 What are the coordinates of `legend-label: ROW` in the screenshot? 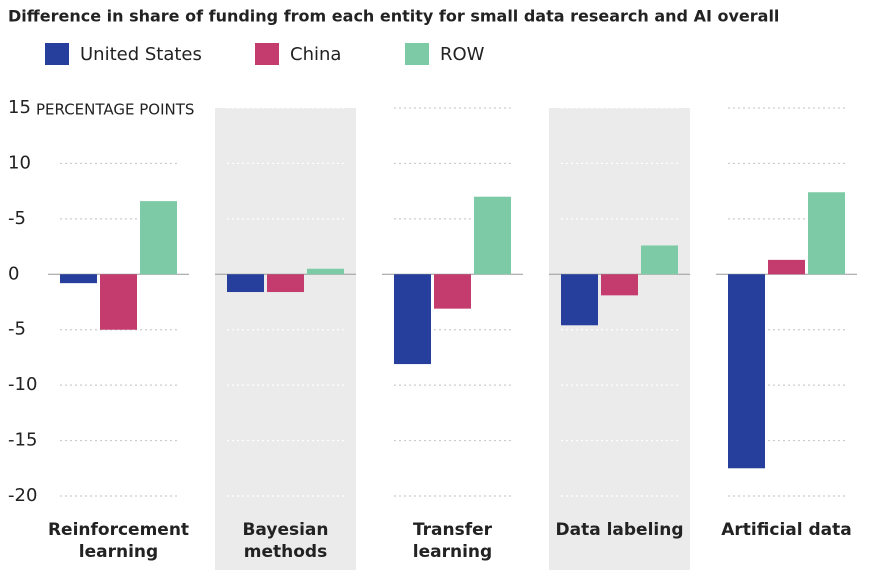 It's located at (462, 54).